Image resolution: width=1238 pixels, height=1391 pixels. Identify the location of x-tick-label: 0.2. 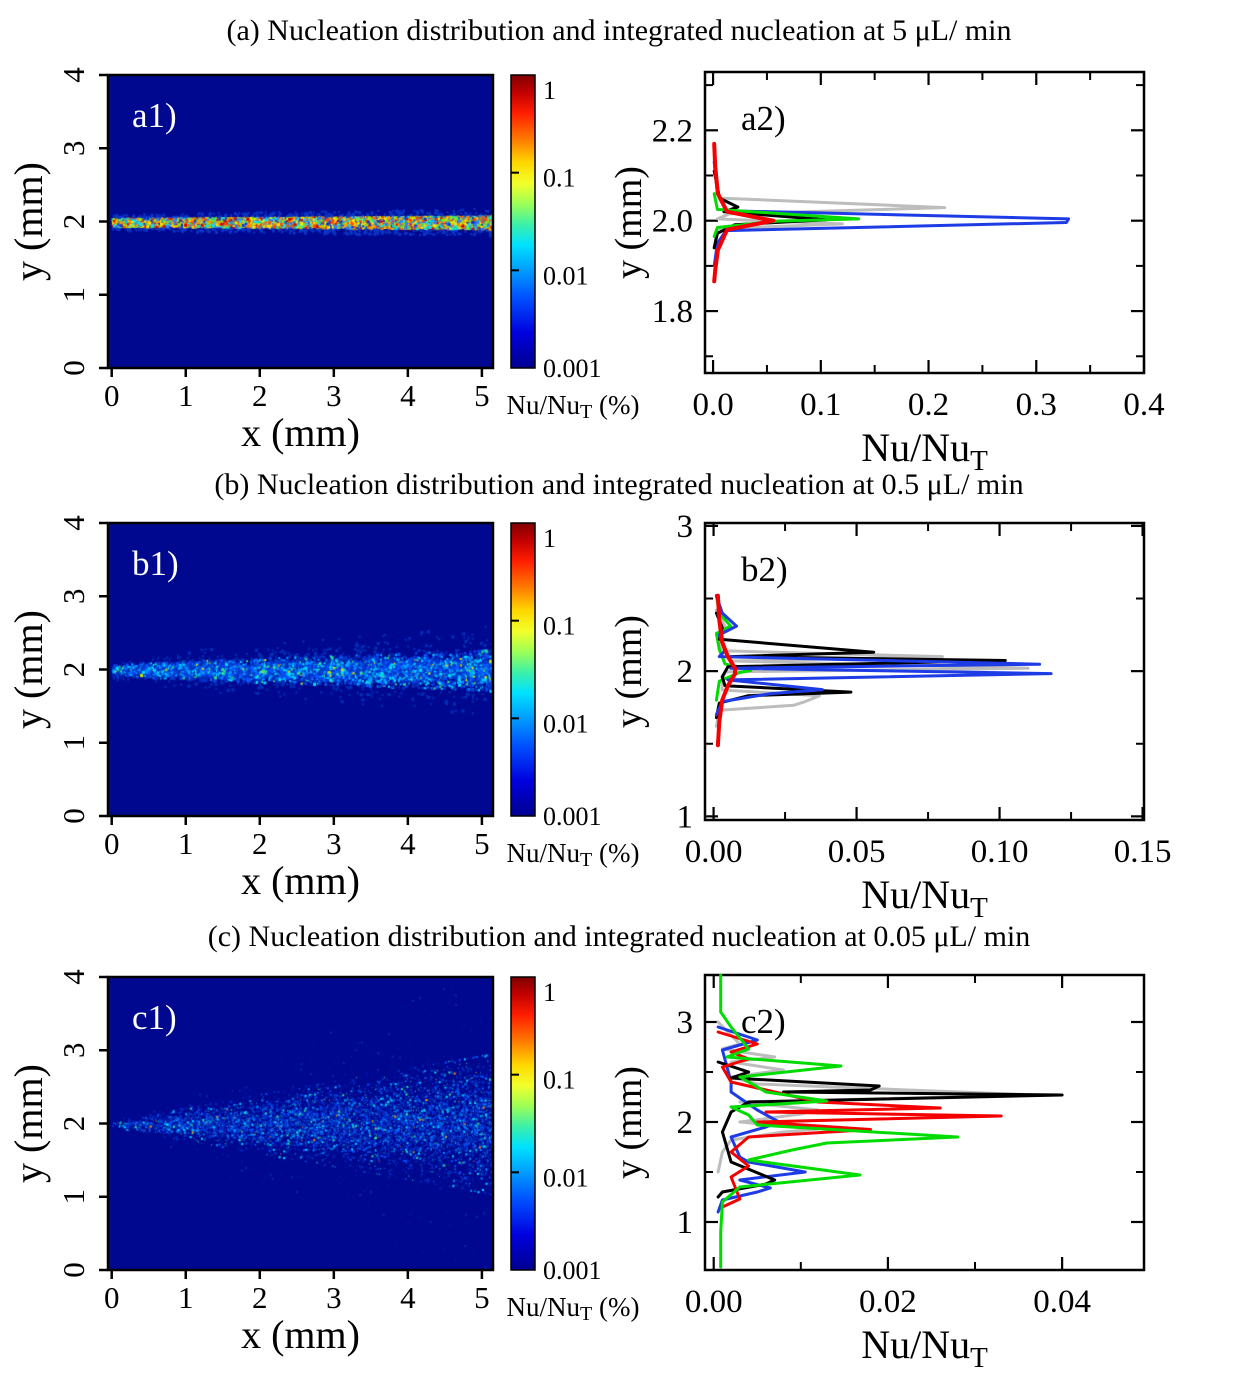
(928, 405).